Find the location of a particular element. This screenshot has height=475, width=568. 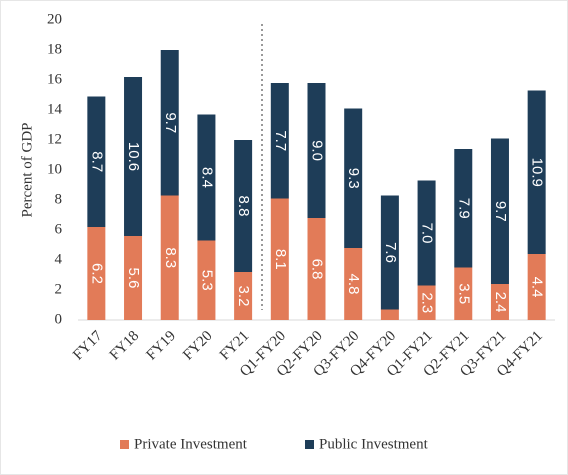

value-label: 3.5 is located at coordinates (463, 293).